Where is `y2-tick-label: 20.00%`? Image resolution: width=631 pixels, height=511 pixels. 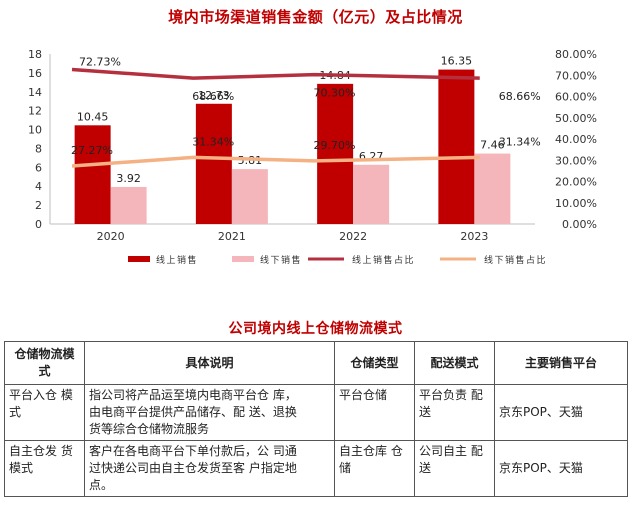
y2-tick-label: 20.00% is located at coordinates (576, 182).